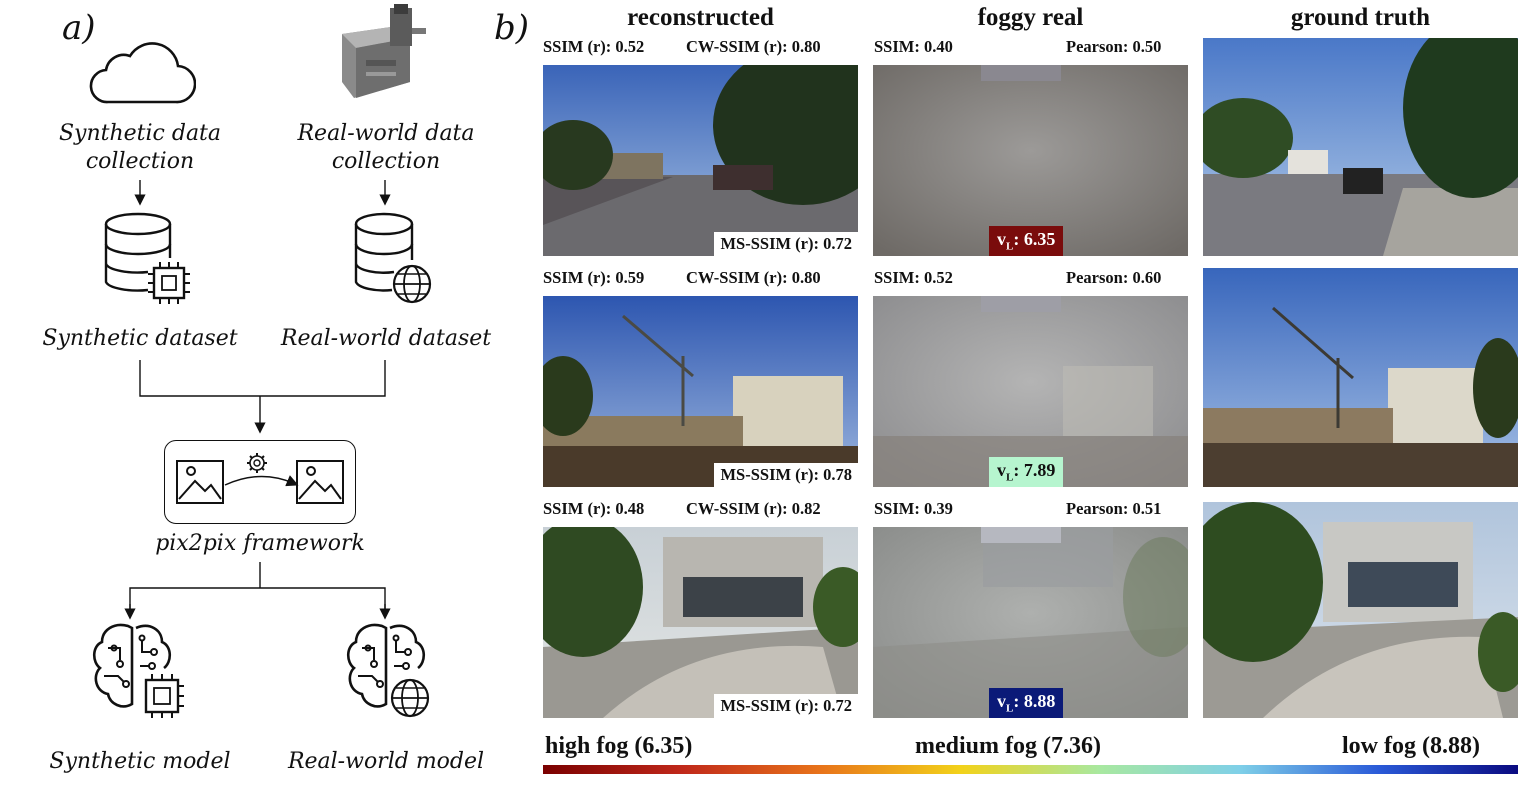  What do you see at coordinates (141, 73) in the screenshot?
I see `cloud-icon` at bounding box center [141, 73].